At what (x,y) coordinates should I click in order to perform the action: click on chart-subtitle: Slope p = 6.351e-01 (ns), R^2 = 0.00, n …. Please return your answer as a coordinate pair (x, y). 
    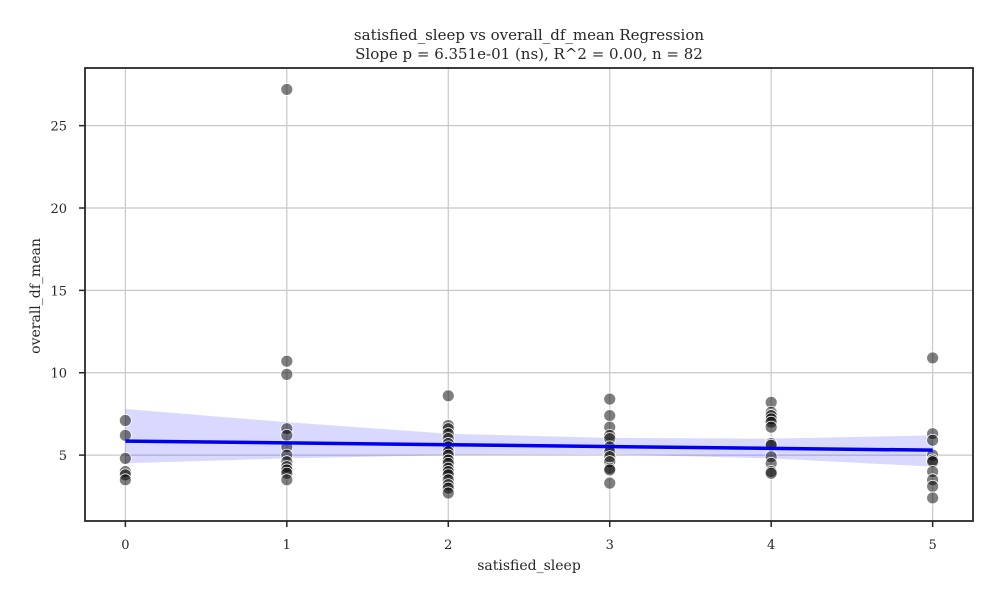
    Looking at the image, I should click on (529, 54).